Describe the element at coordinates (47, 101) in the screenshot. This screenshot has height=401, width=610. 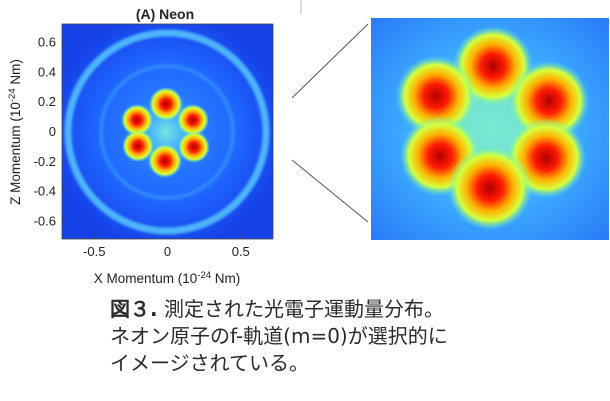
I see `y-tick-label: 0.2` at that location.